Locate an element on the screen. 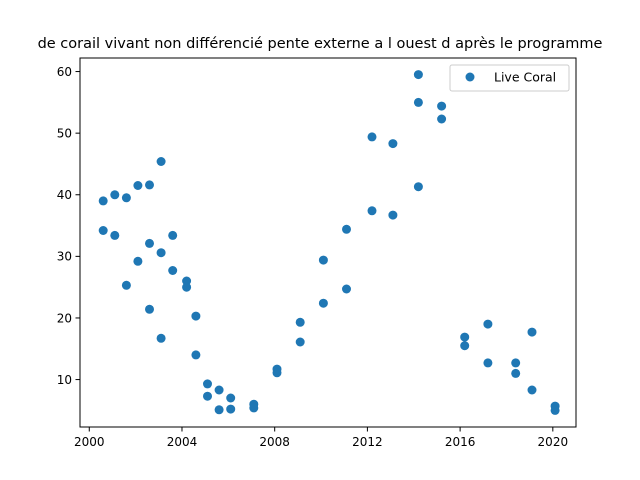 Image resolution: width=640 pixels, height=480 pixels. x-axis: 2000 2004 2008 2012 2016 2020 is located at coordinates (321, 438).